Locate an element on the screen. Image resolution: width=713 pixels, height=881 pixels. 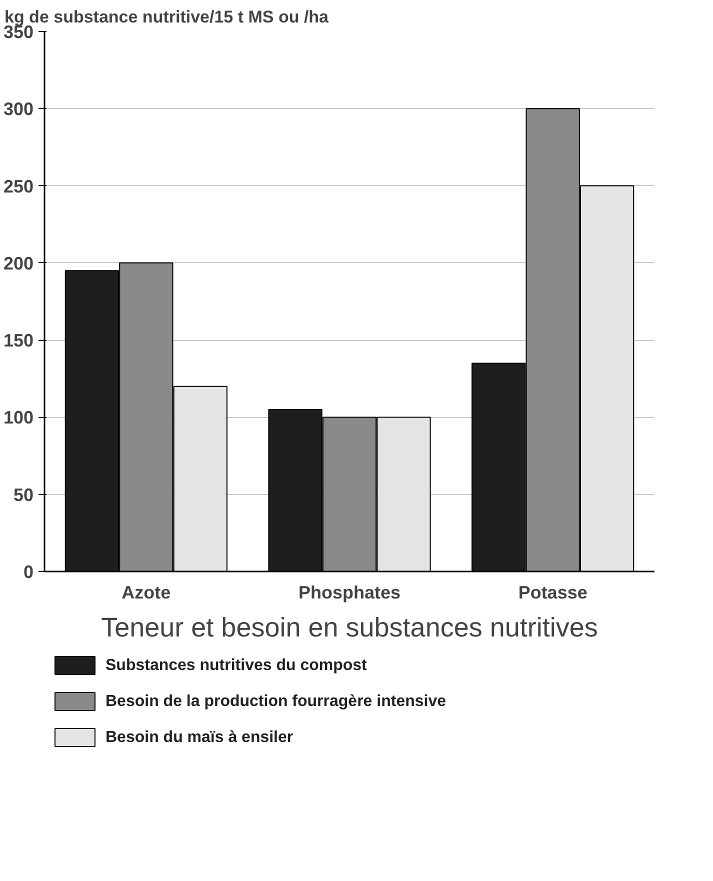
legend-label: Besoin du maïs à ensiler is located at coordinates (200, 737).